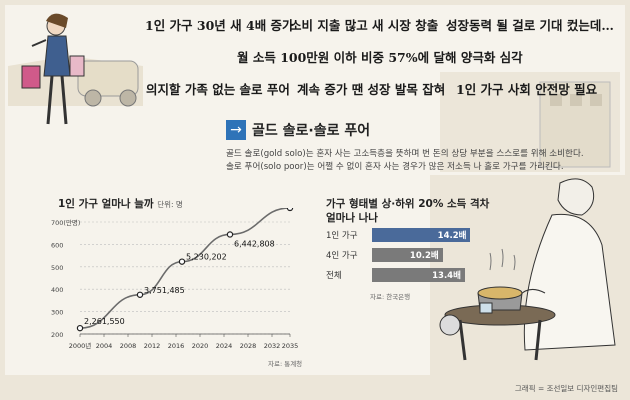 Image resolution: width=630 pixels, height=400 pixels. I want to click on x-tick-label: 2000년, so click(80, 345).